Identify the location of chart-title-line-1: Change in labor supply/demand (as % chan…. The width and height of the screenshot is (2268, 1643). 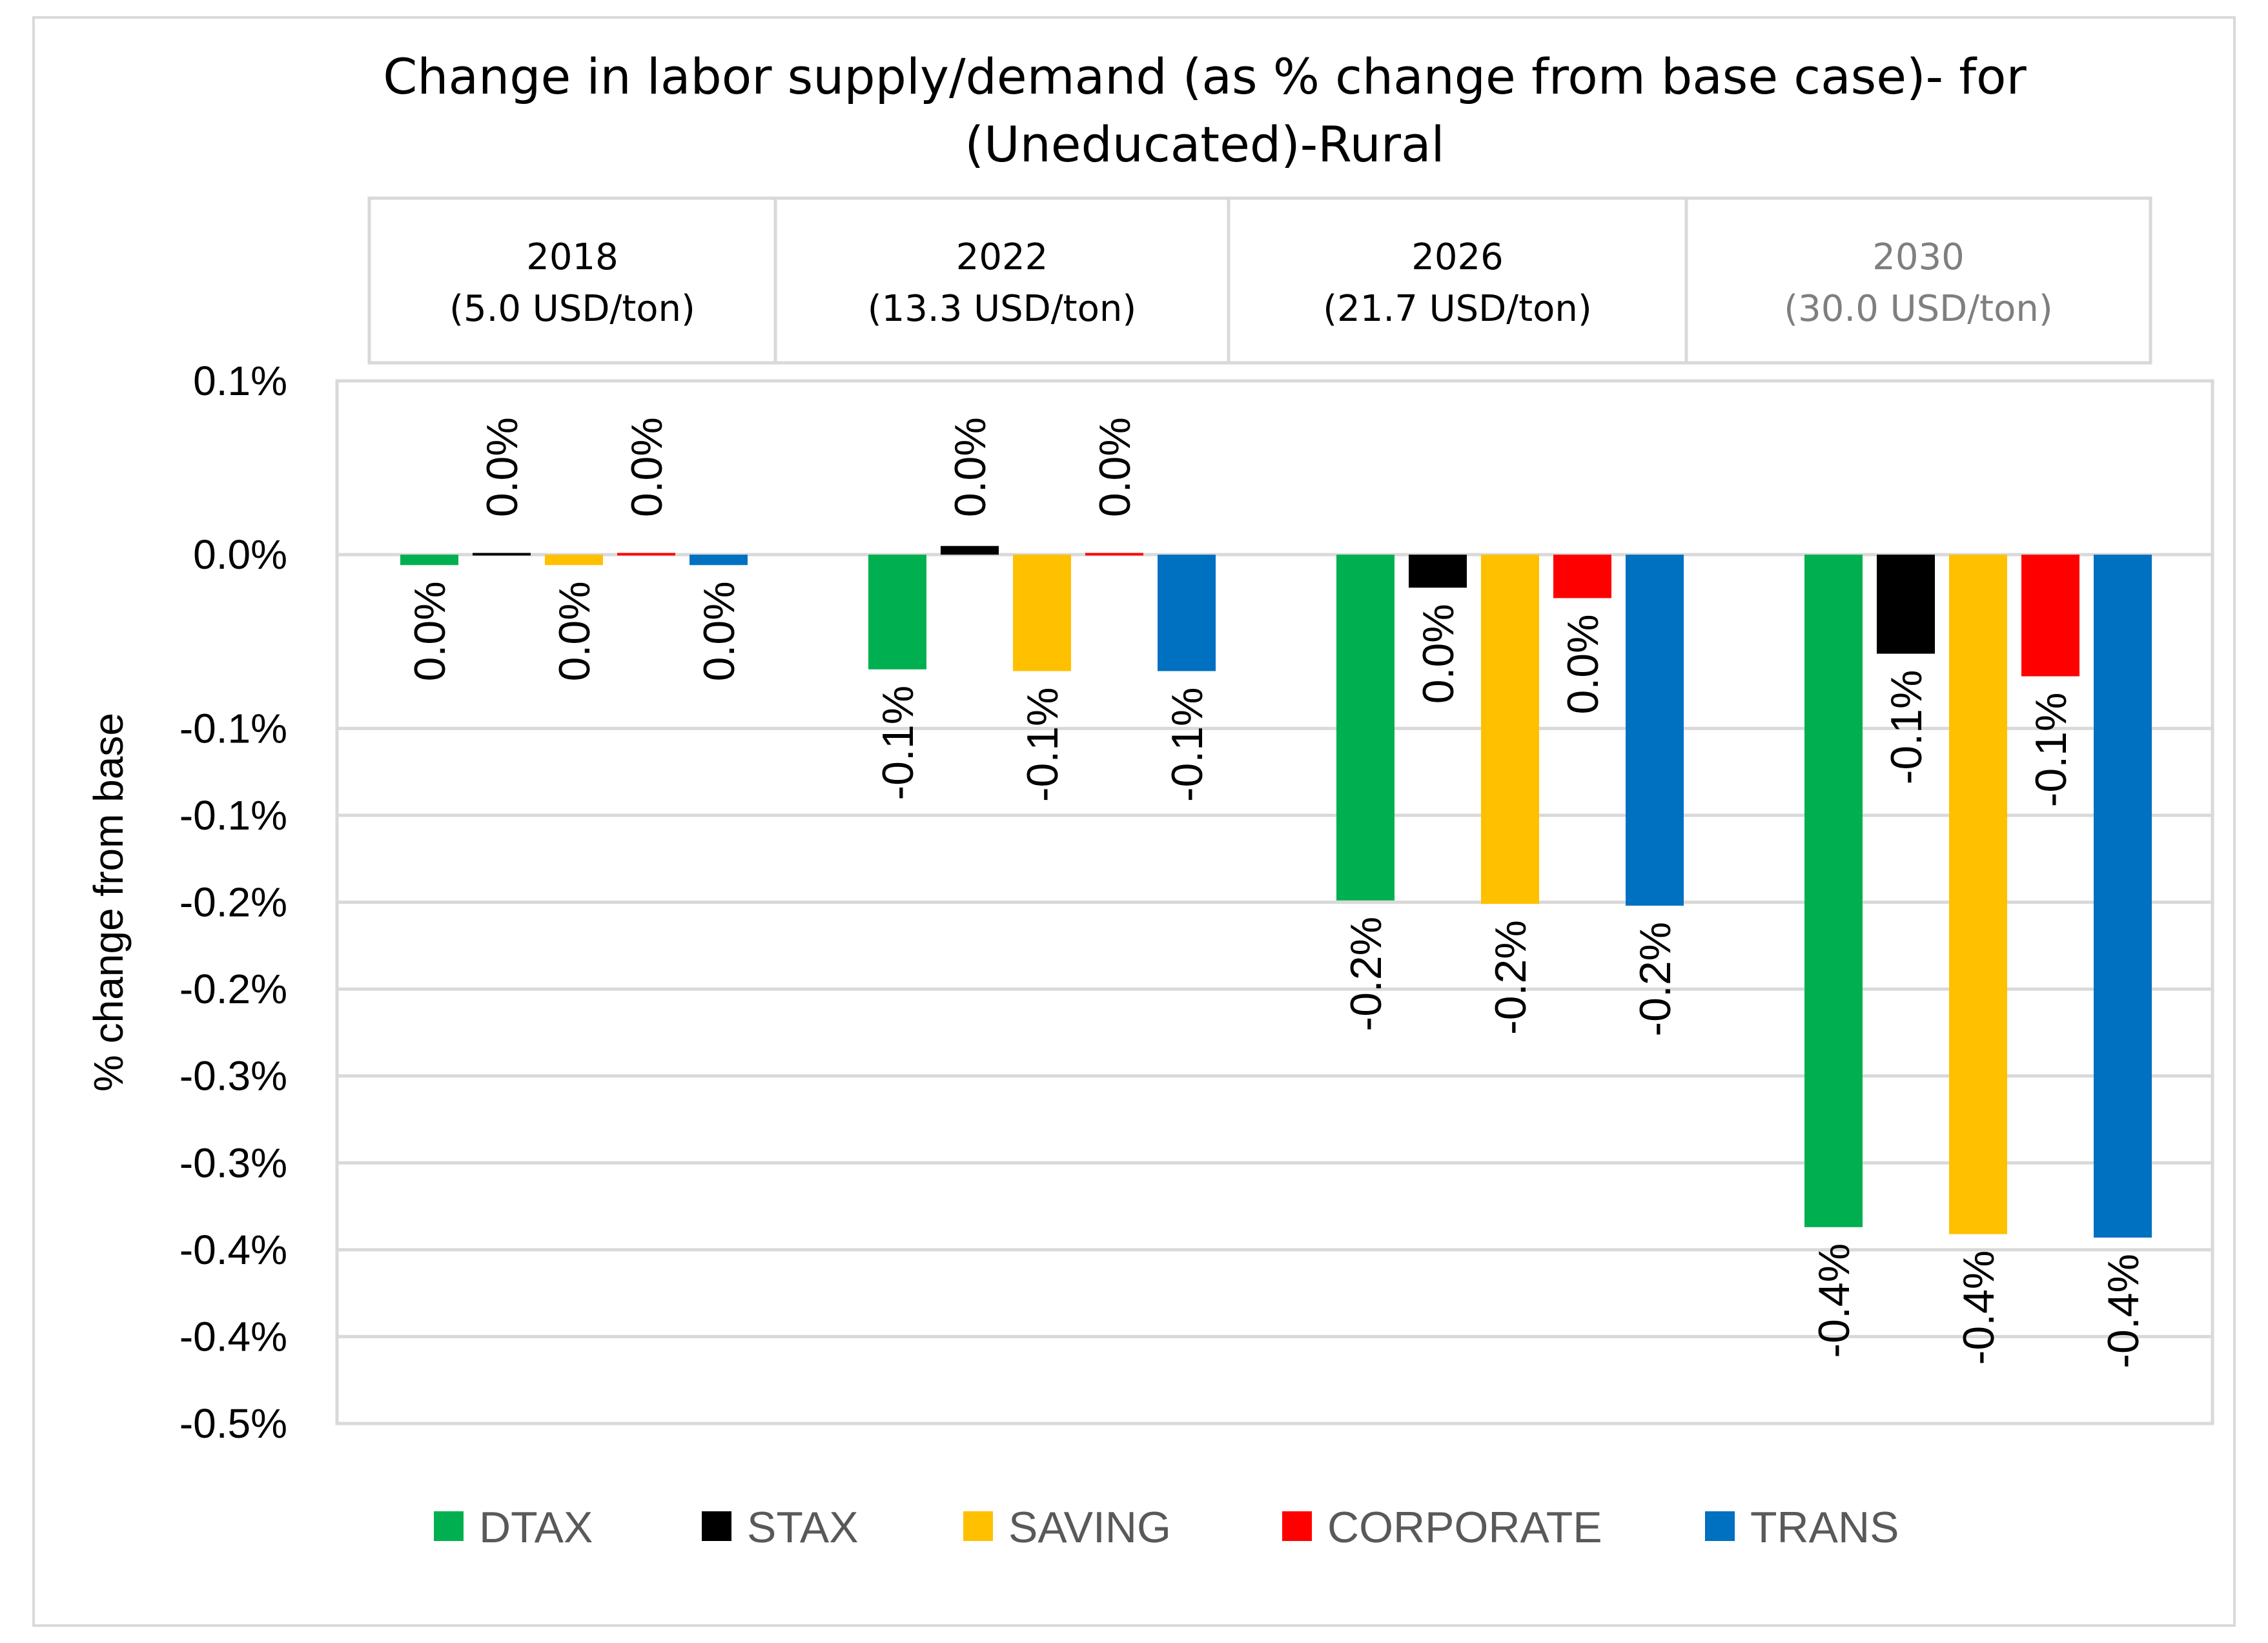
(1205, 76).